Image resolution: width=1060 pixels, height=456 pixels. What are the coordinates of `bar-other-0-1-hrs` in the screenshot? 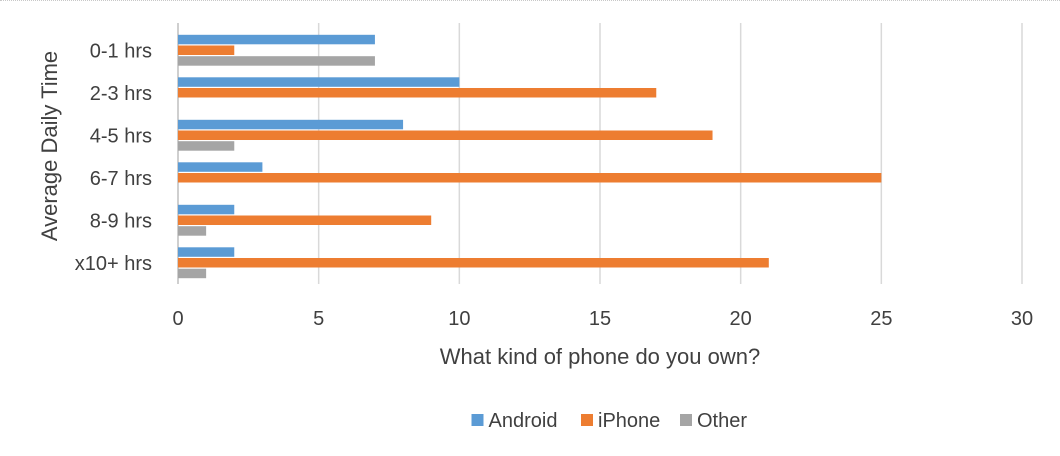 It's located at (276, 61).